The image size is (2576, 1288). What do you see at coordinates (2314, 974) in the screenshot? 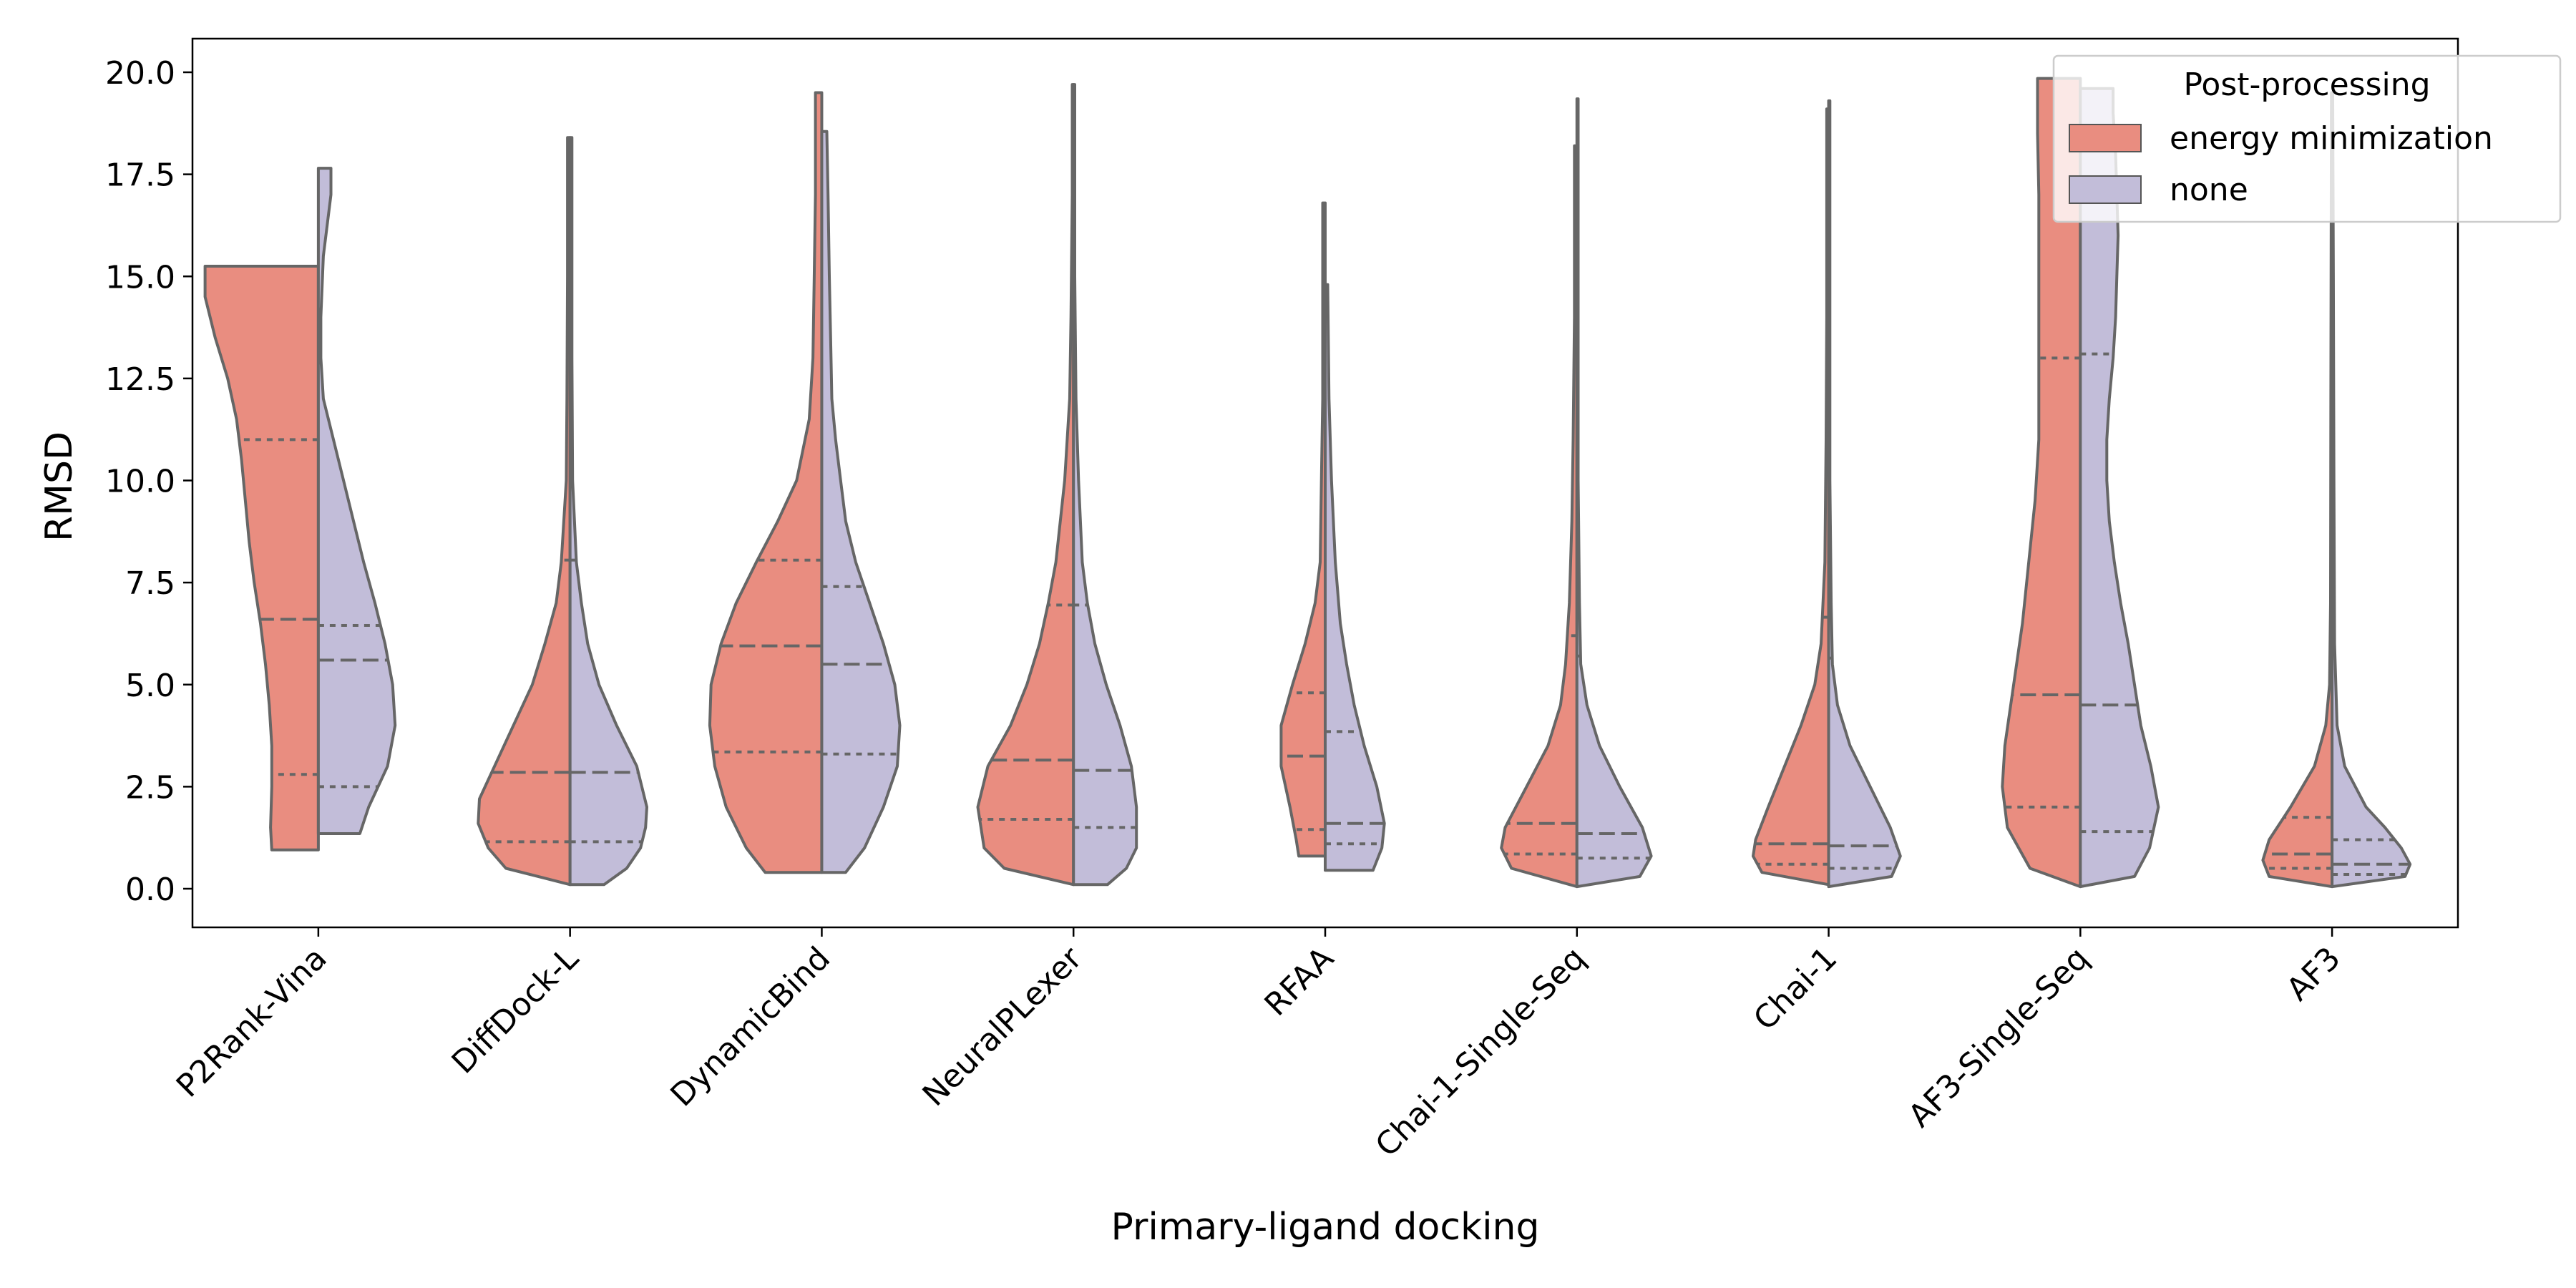
I see `x-tick-label-af3: AF3` at bounding box center [2314, 974].